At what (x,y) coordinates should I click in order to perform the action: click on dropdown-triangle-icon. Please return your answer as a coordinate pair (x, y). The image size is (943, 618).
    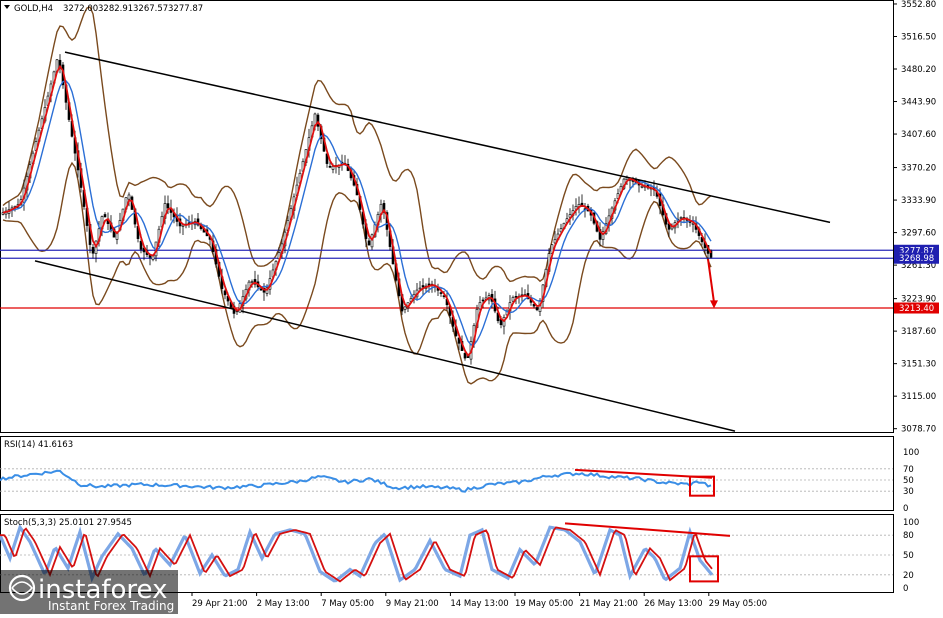
    Looking at the image, I should click on (7, 7).